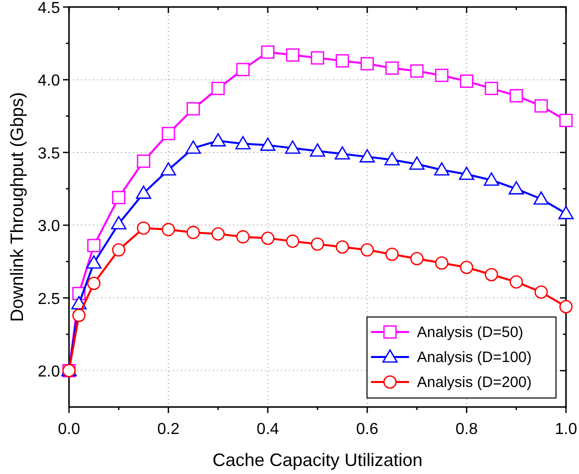 This screenshot has height=474, width=579. I want to click on y-tick-label: 4.0, so click(49, 81).